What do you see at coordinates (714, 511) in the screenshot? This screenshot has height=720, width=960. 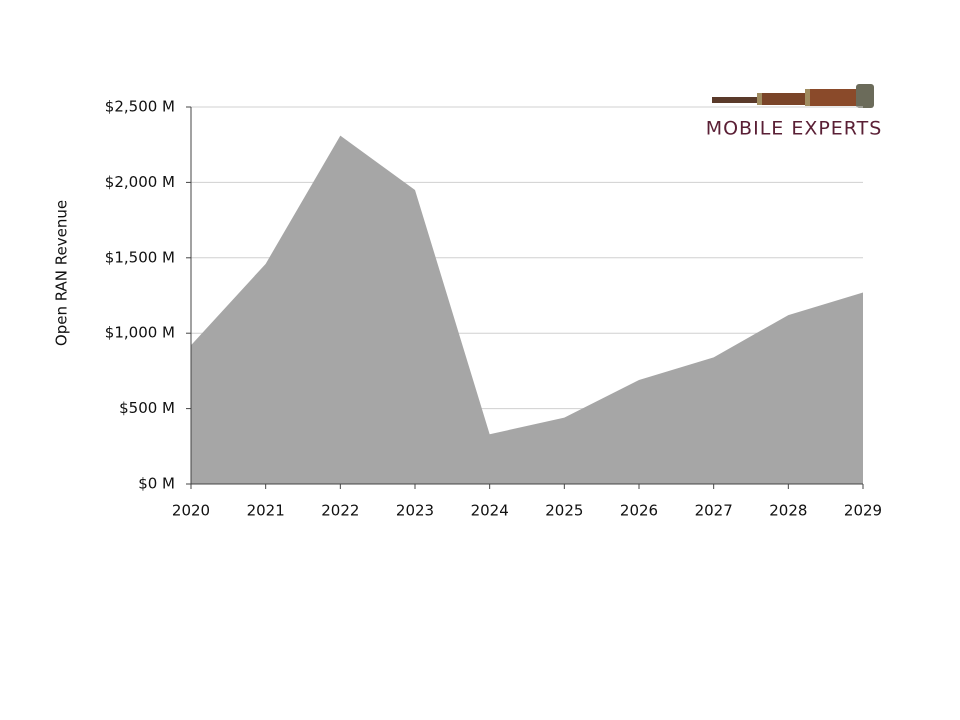 I see `x-tick-label: 2027` at bounding box center [714, 511].